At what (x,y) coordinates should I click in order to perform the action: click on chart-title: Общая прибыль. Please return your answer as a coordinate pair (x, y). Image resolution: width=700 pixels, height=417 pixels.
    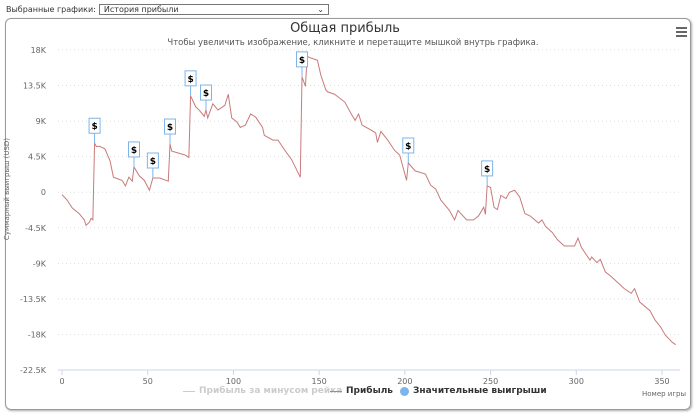
    Looking at the image, I should click on (345, 28).